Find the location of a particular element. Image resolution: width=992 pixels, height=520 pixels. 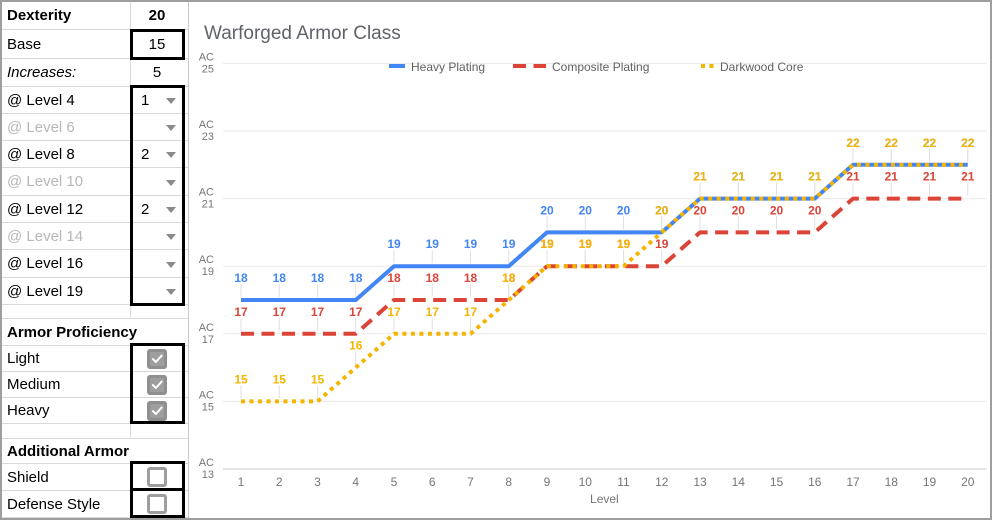

level-8-value: 2 is located at coordinates (145, 154).